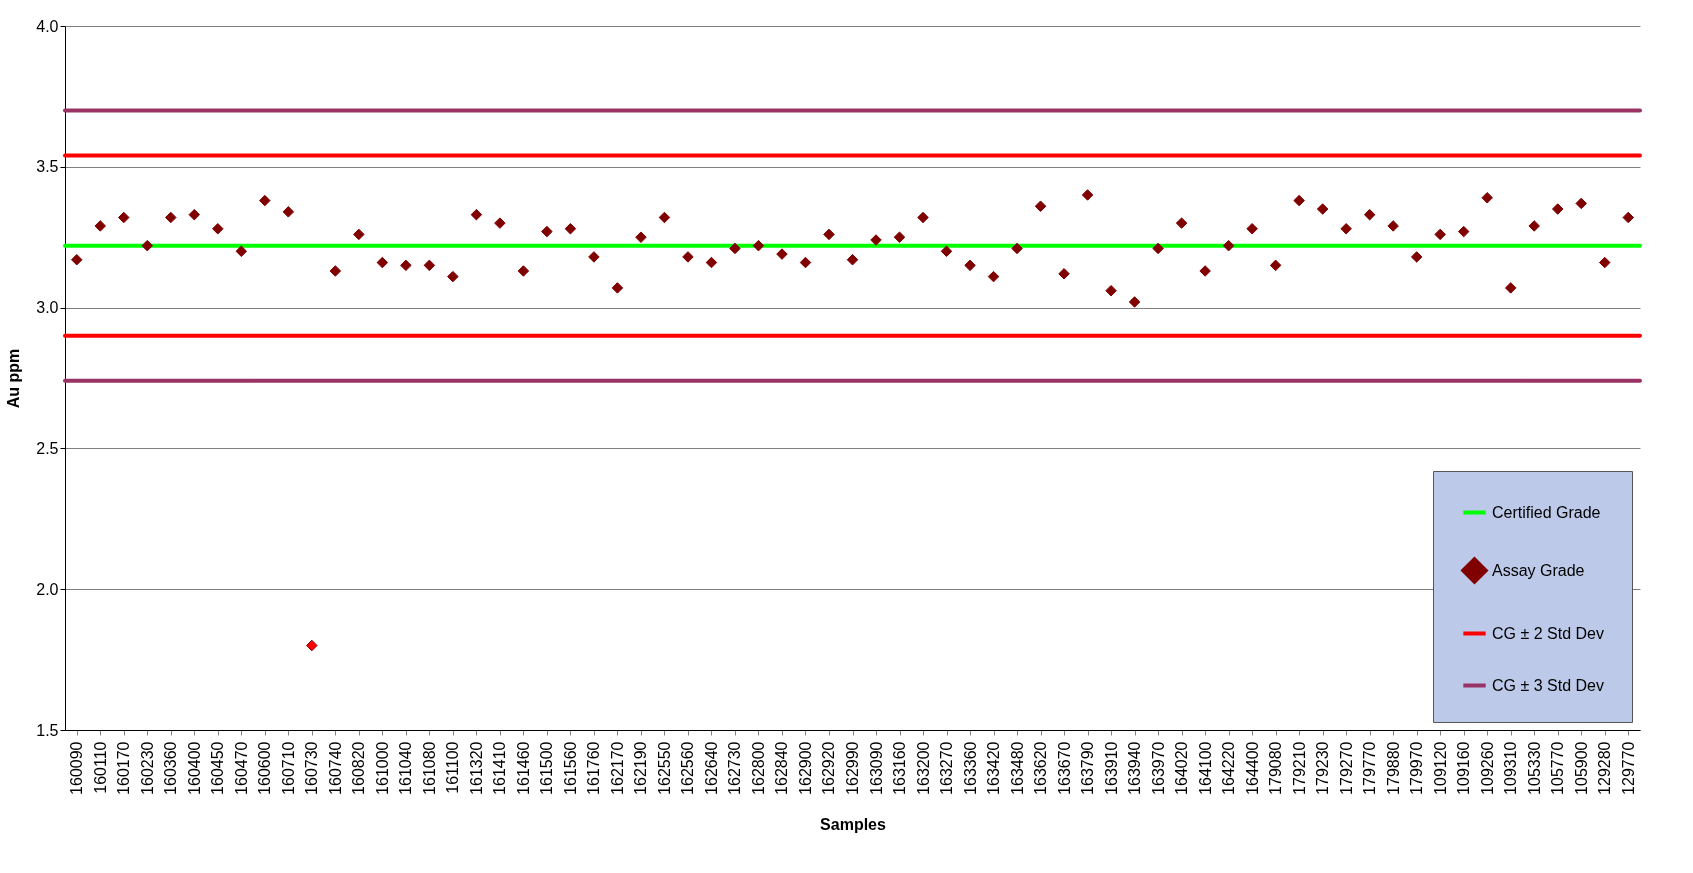 This screenshot has width=1693, height=873. What do you see at coordinates (47, 167) in the screenshot?
I see `y-tick-label: 3.5` at bounding box center [47, 167].